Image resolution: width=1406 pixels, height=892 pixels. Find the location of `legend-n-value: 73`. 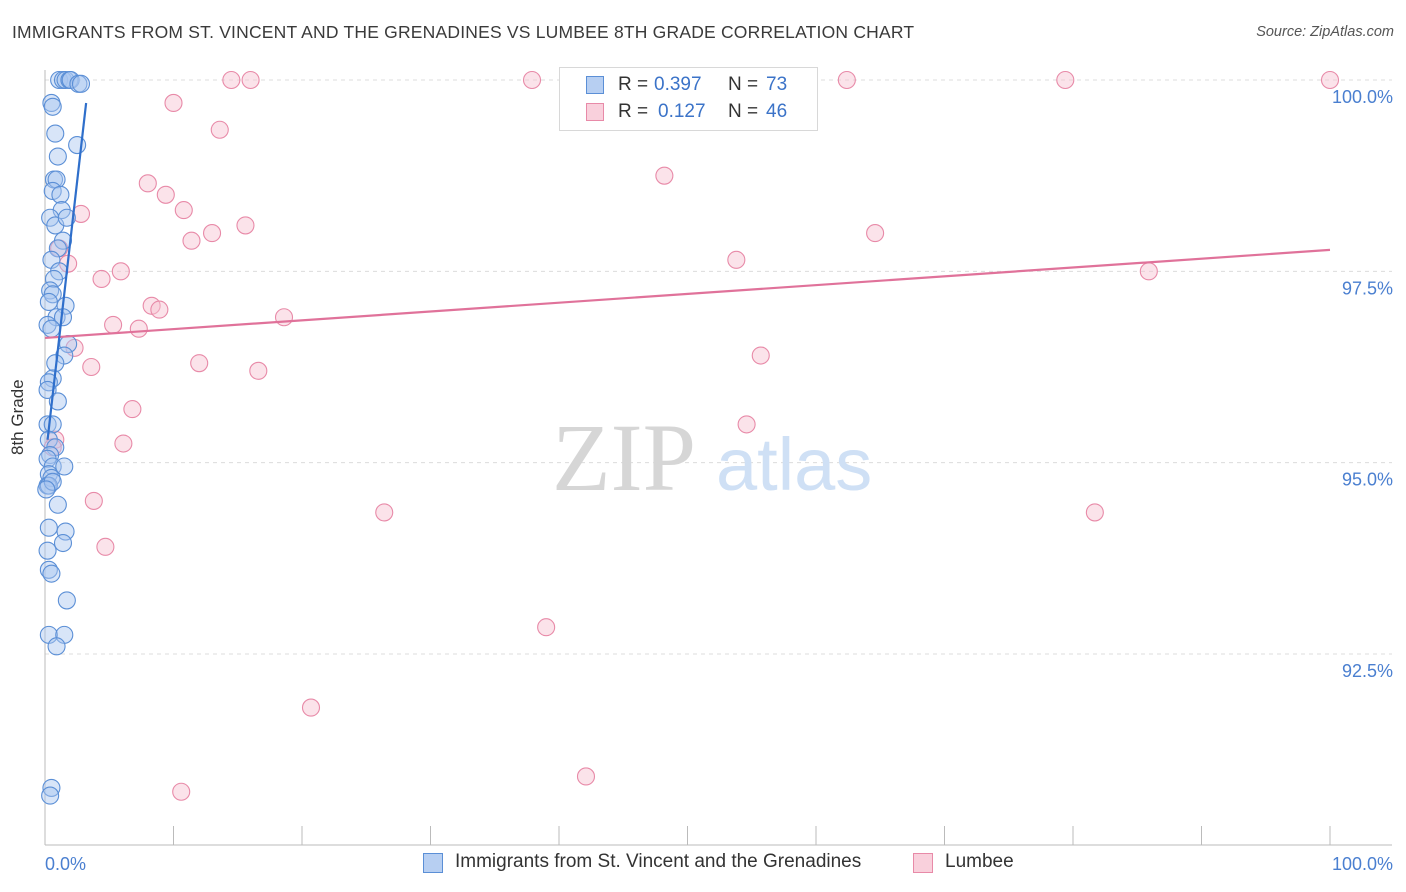

legend-n-value: 73 is located at coordinates (777, 84).